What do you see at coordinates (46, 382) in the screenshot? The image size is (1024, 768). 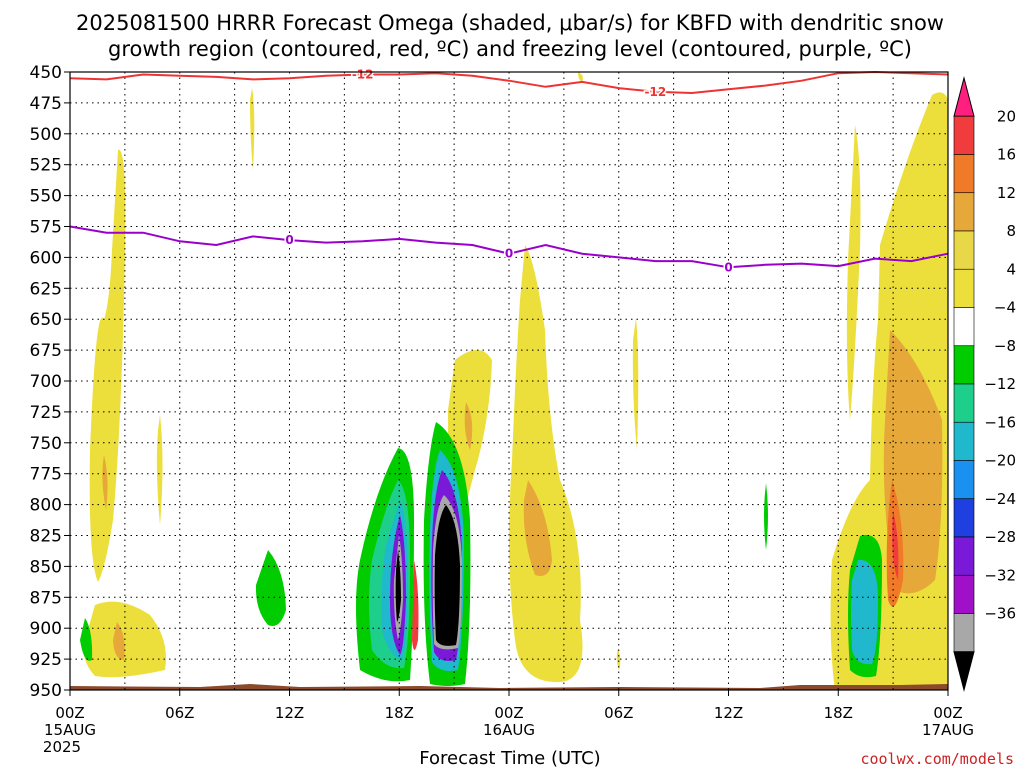 I see `y-tick-label: 700` at bounding box center [46, 382].